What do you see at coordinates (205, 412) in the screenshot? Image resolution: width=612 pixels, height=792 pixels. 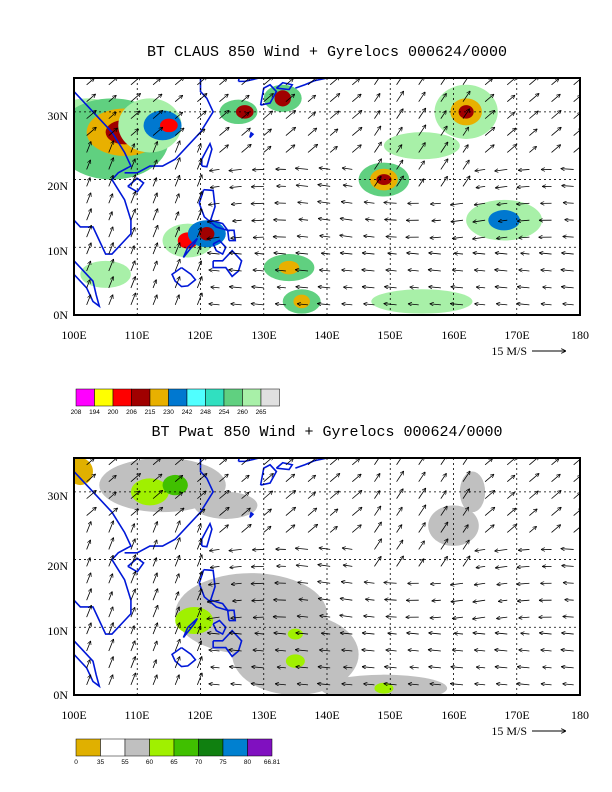 I see `colorbar-label: 248` at bounding box center [205, 412].